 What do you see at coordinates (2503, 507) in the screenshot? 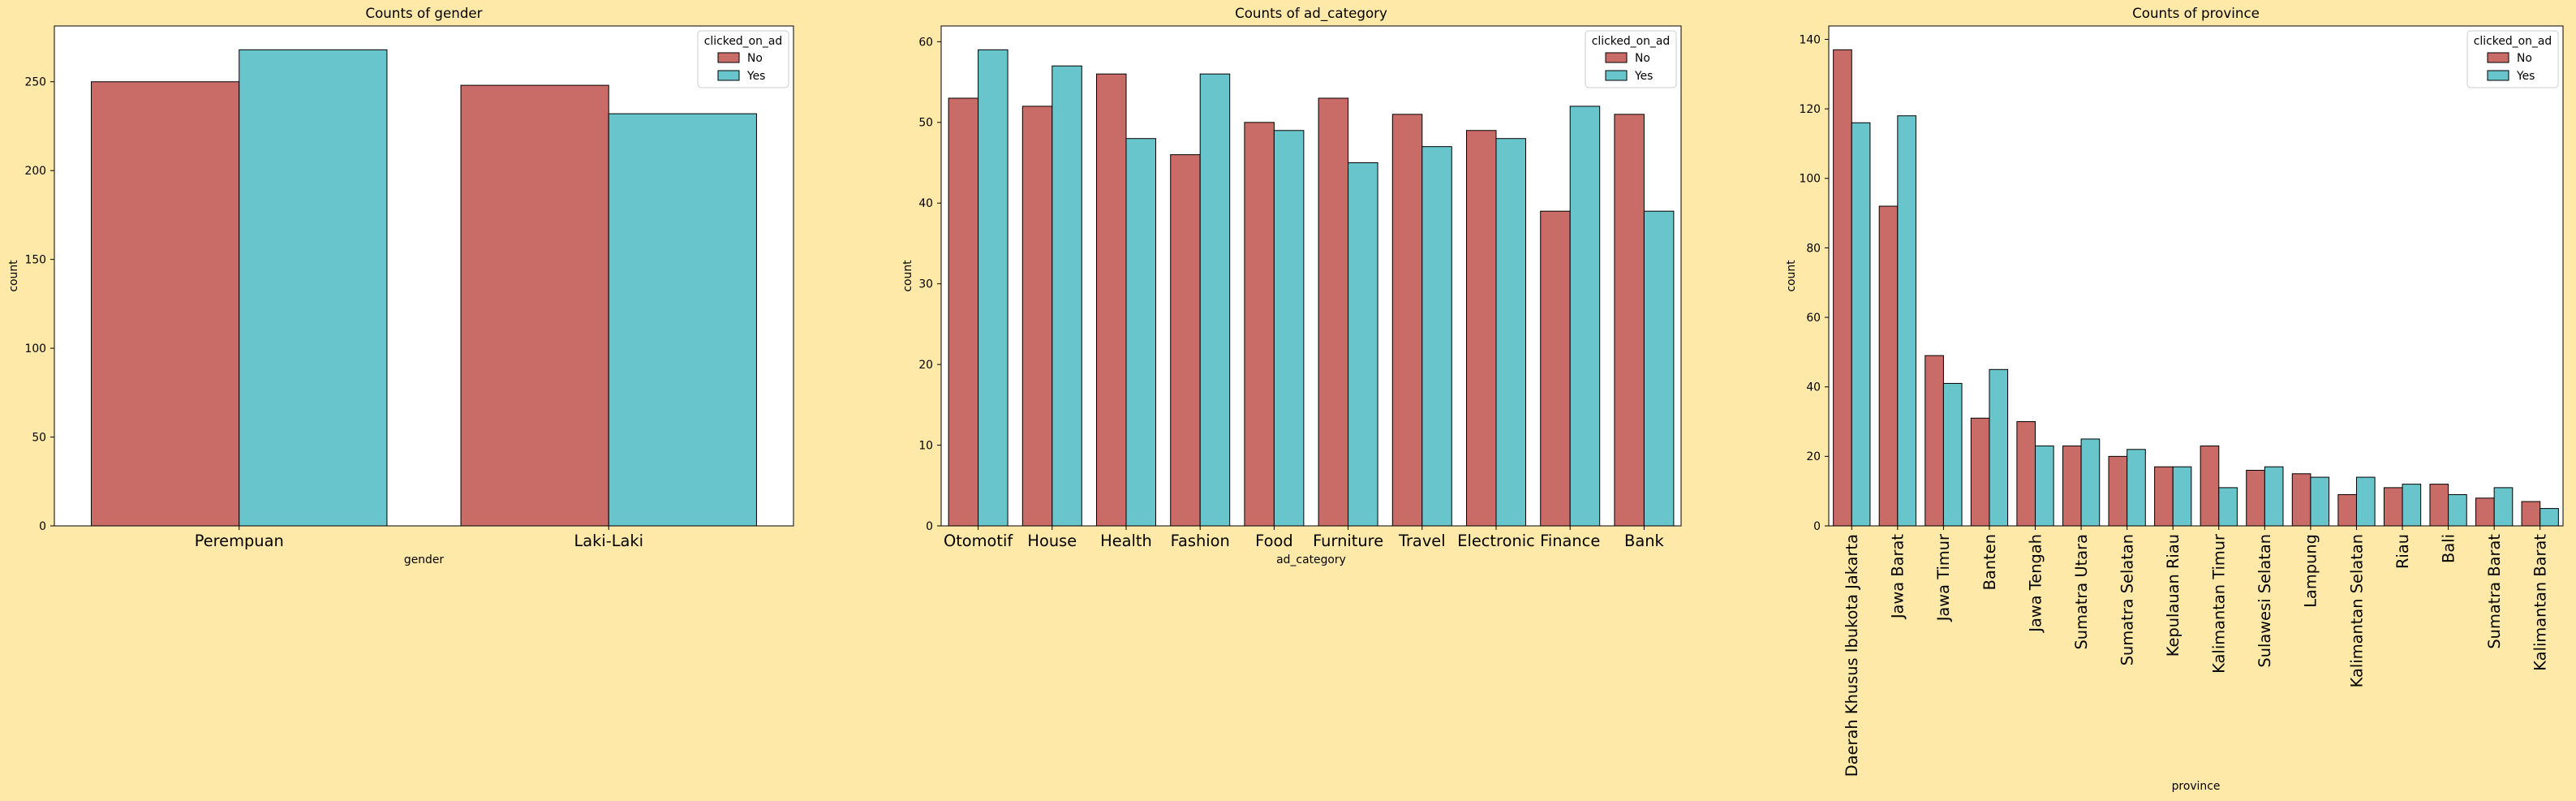
I see `bar-sumatra-barat-yes` at bounding box center [2503, 507].